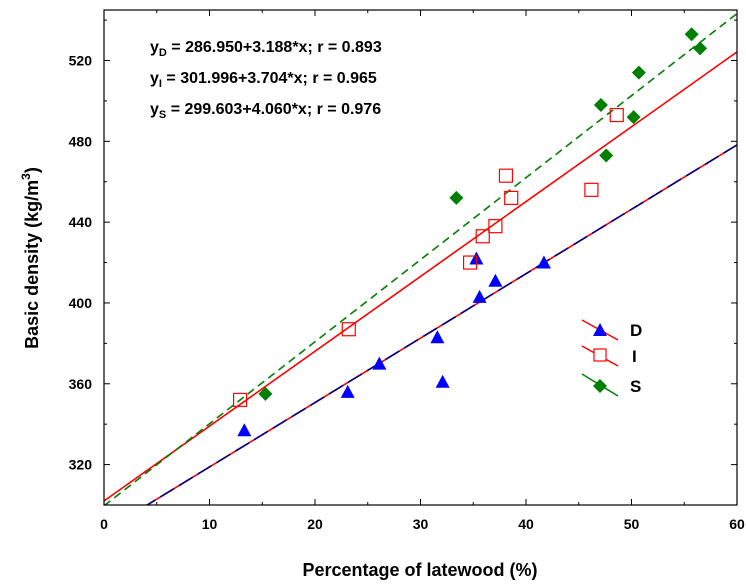  Describe the element at coordinates (419, 570) in the screenshot. I see `x-axis-title: Percentage of latewood (%)` at that location.